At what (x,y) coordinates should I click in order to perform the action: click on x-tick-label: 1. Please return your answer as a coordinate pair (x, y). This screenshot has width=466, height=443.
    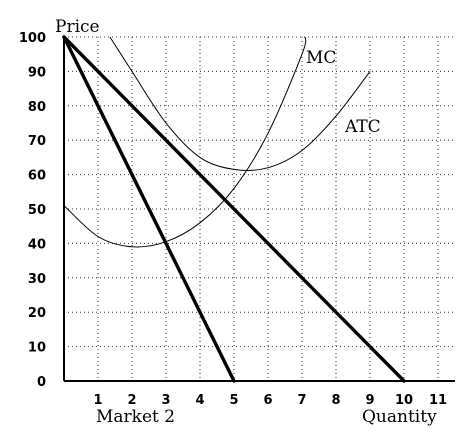
    Looking at the image, I should click on (97, 400).